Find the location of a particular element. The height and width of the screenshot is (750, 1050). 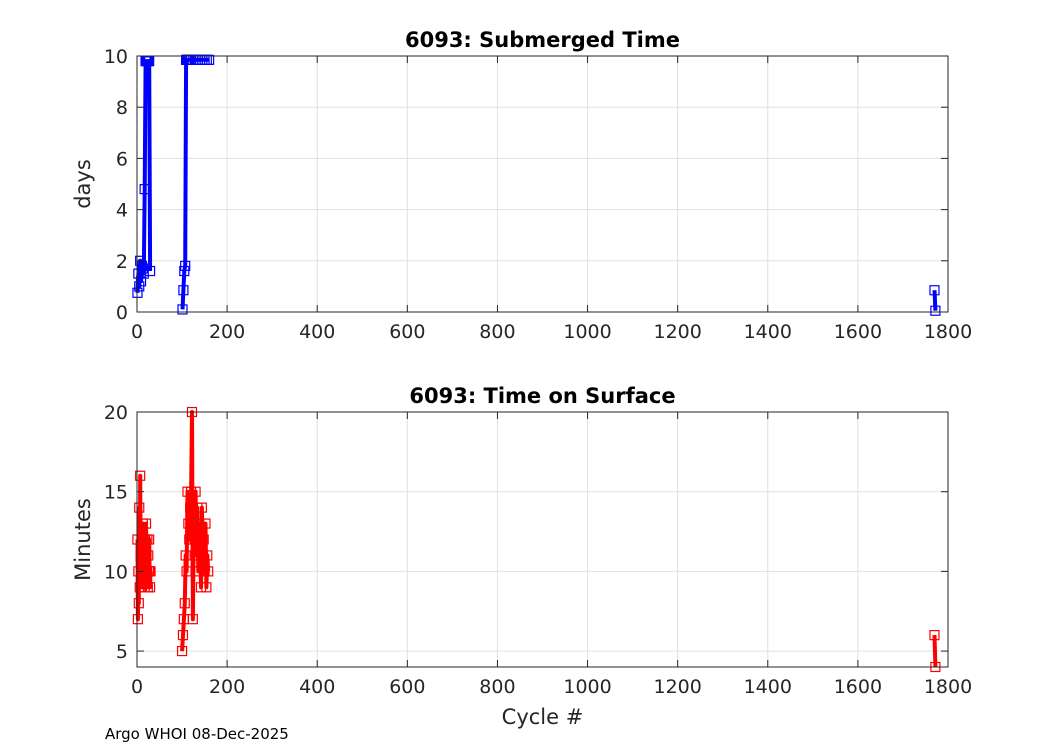

y-tick-label: 8 is located at coordinates (122, 108).